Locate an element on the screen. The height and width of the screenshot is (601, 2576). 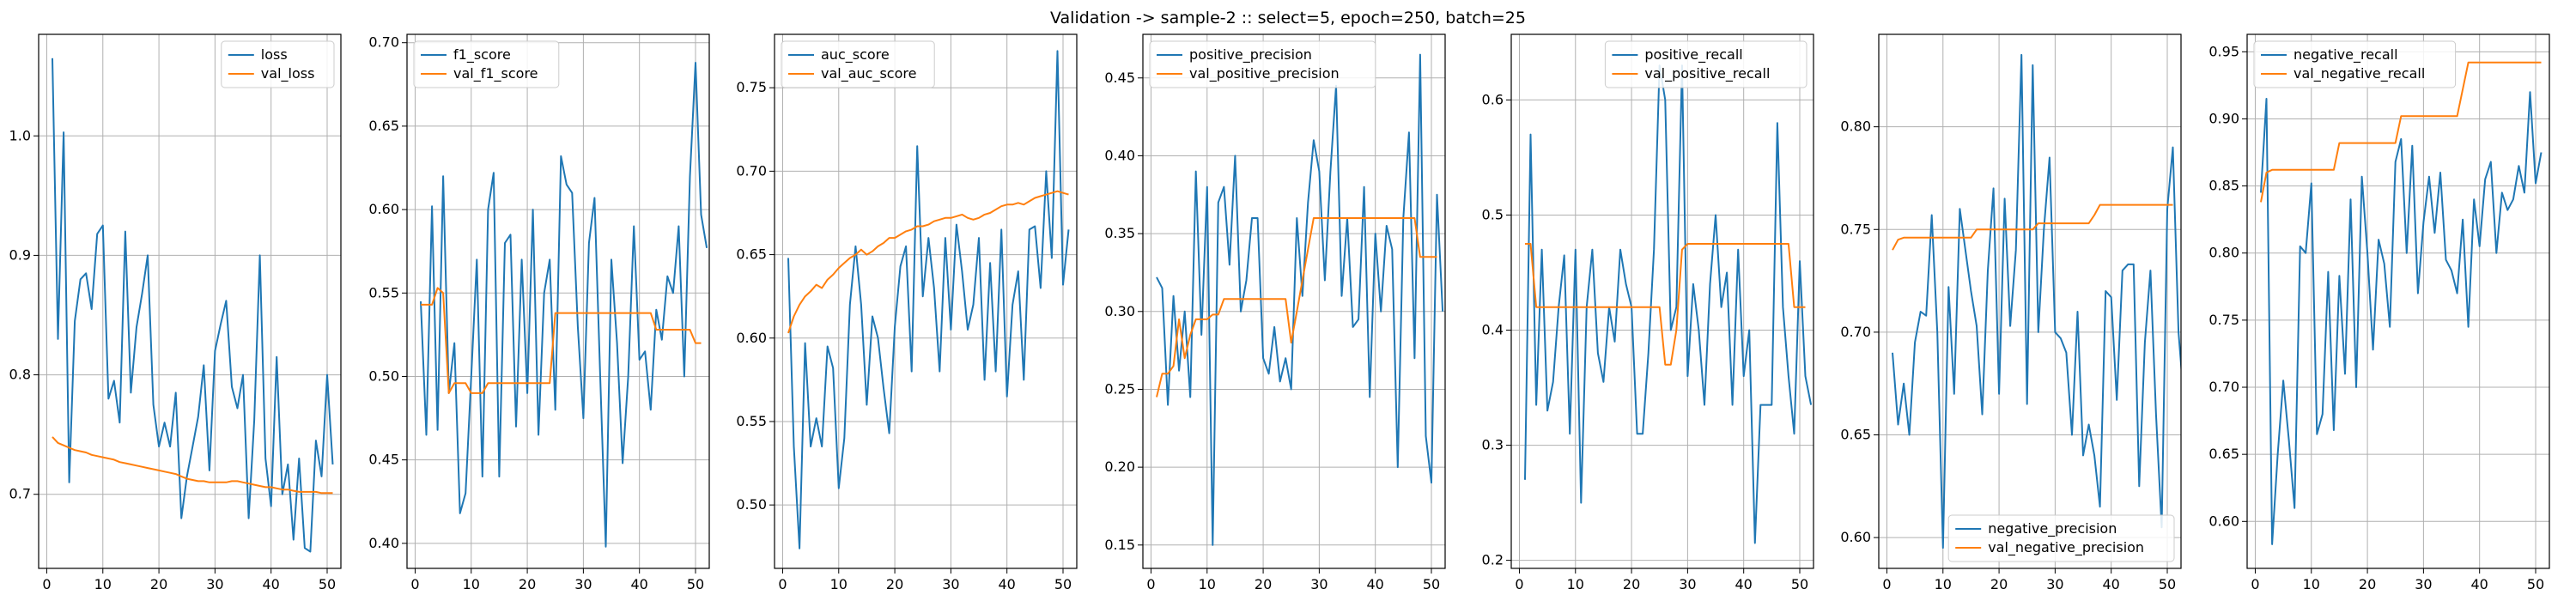
series-line-positive_precision is located at coordinates (1300, 299).